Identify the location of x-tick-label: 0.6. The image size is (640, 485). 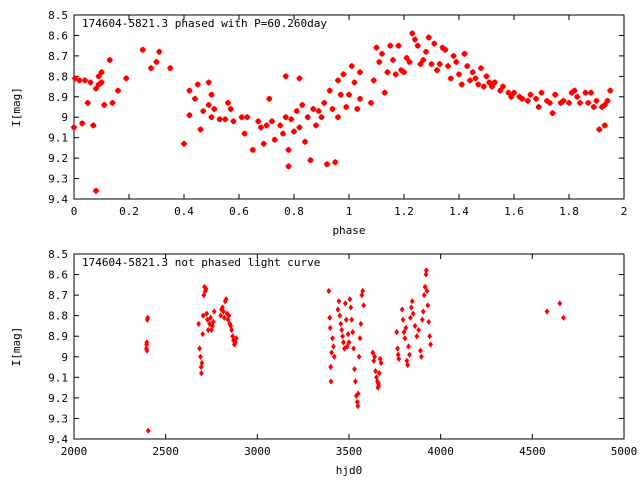
(239, 211).